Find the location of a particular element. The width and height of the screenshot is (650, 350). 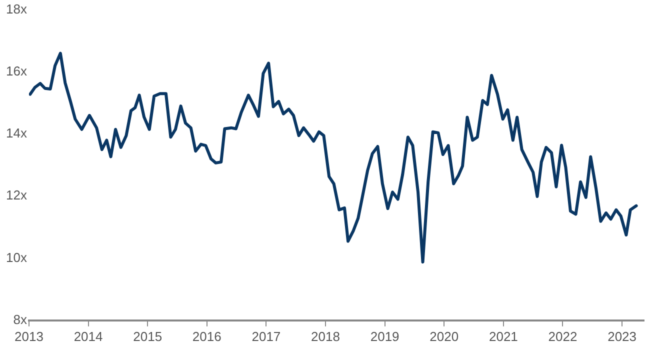

x-tick-label: 2014 is located at coordinates (88, 336).